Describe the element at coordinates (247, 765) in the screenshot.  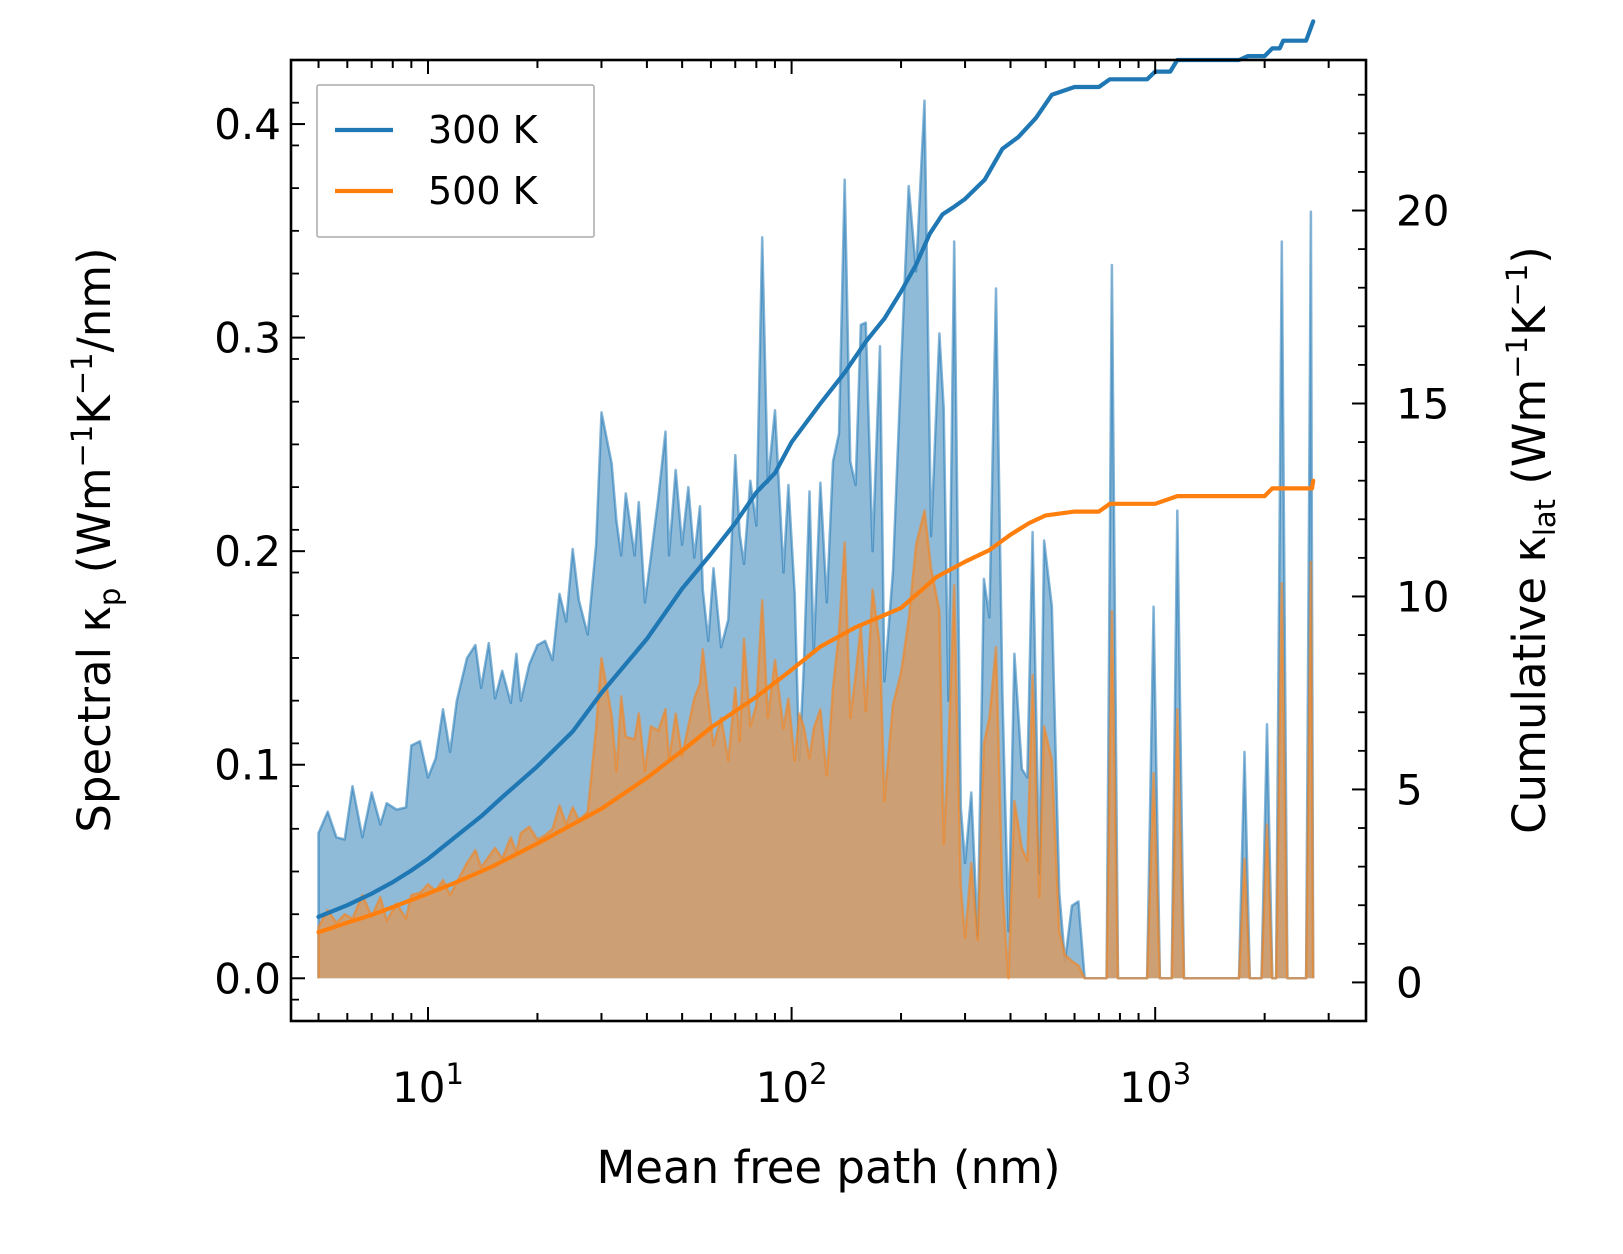
I see `y-left-tick-label: 0.1` at that location.